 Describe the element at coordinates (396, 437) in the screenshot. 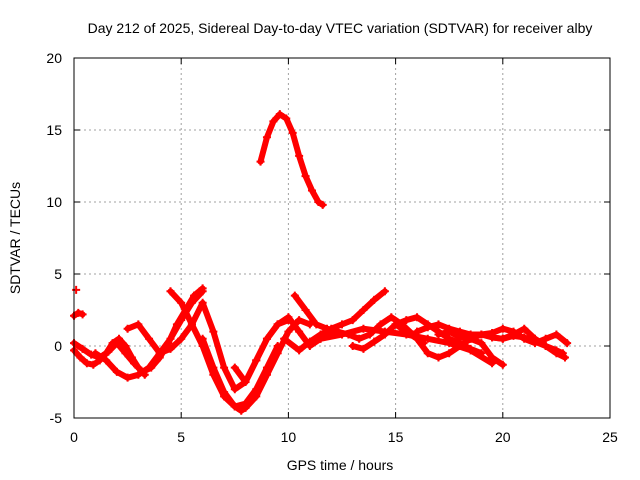

I see `x-tick-label: 15` at that location.